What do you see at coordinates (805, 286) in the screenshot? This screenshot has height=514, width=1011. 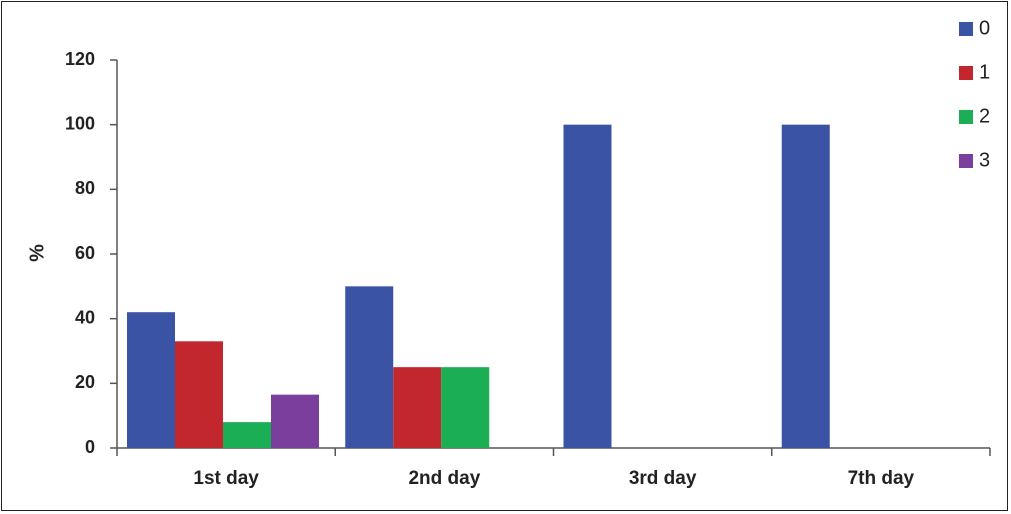 I see `bar-series-0-7th-day` at bounding box center [805, 286].